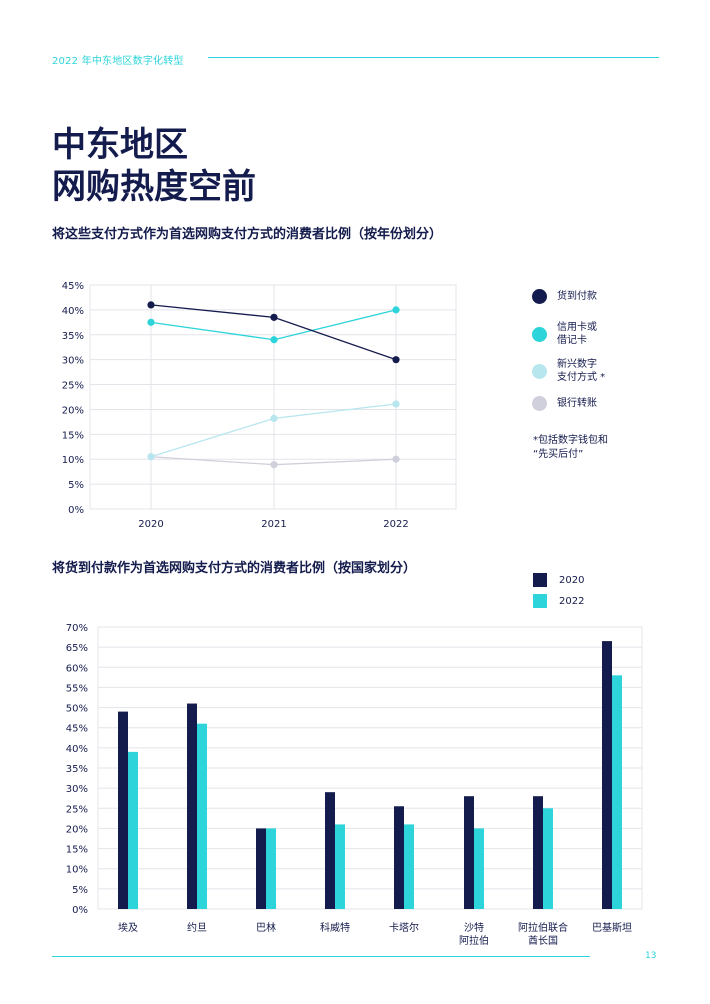  What do you see at coordinates (572, 601) in the screenshot?
I see `legend-label: 2022` at bounding box center [572, 601].